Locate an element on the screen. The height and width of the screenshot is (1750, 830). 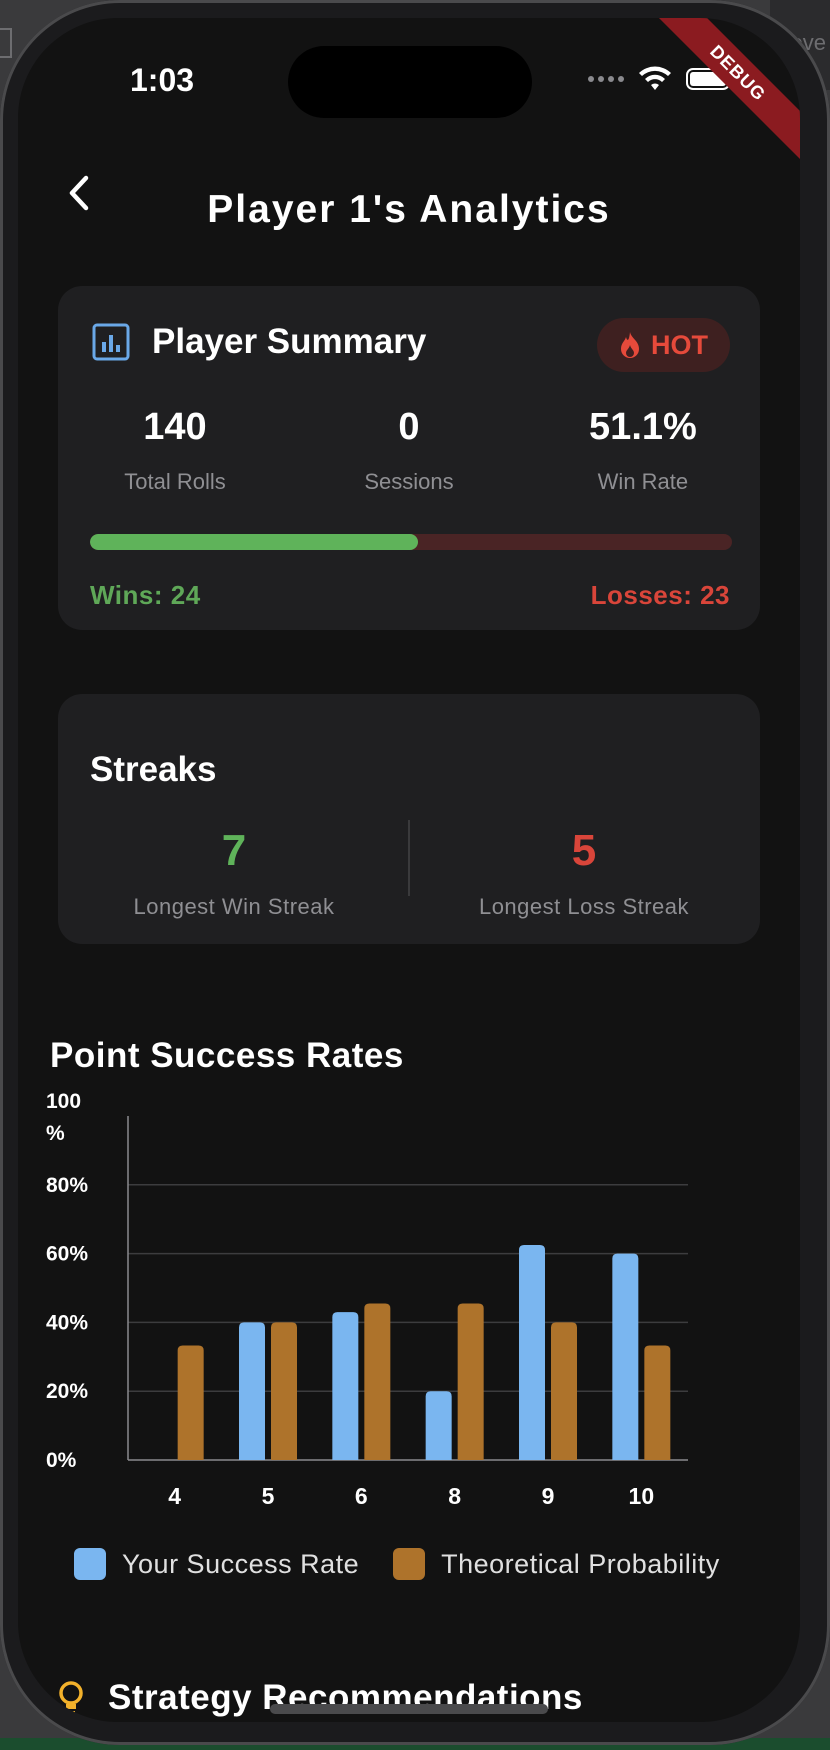
home-indicator is located at coordinates (409, 1709).